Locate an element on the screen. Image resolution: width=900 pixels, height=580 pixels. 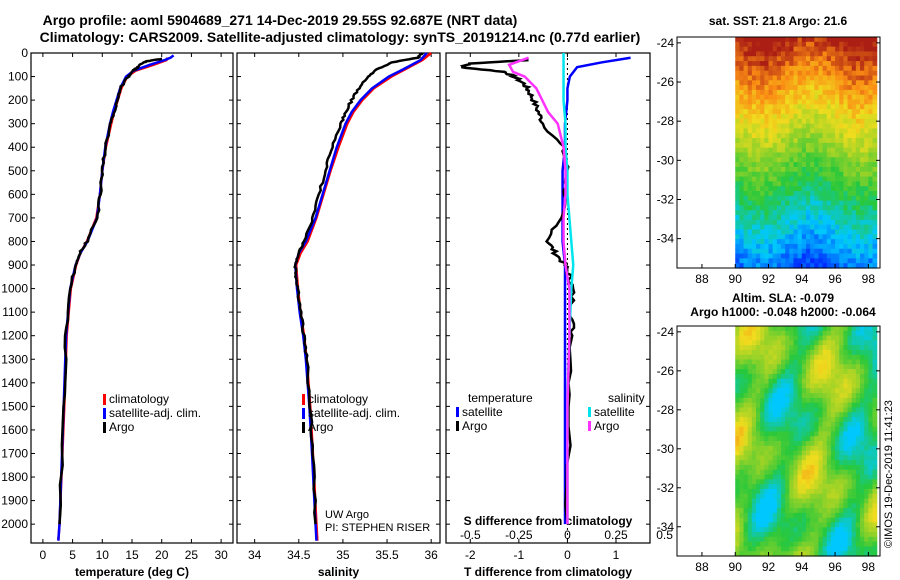
x-tick-label: -1 is located at coordinates (519, 555).